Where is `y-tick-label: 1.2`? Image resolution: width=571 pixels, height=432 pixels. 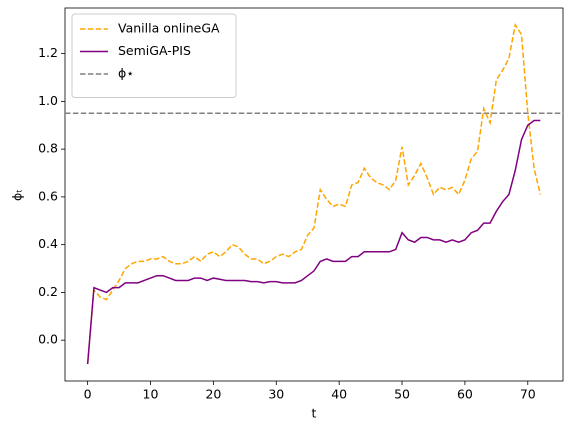
y-tick-label: 1.2 is located at coordinates (48, 52).